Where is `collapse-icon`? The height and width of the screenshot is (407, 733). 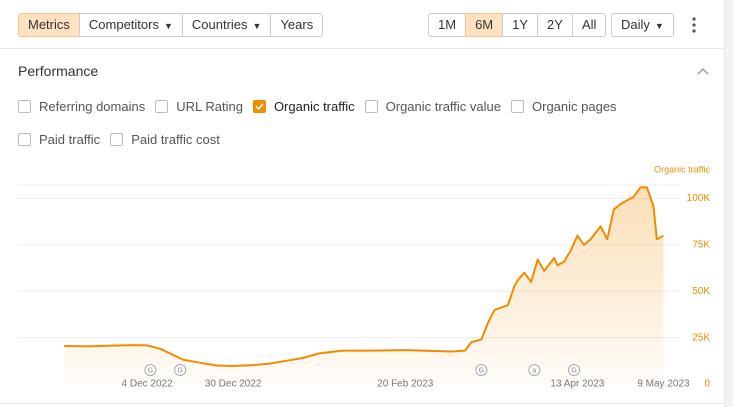 collapse-icon is located at coordinates (703, 71).